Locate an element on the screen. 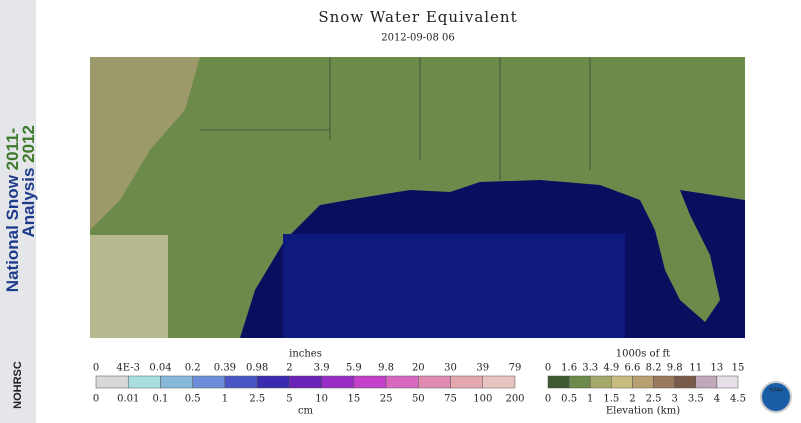 This screenshot has width=801, height=423. legend-bottom-label: 0.01 is located at coordinates (128, 399).